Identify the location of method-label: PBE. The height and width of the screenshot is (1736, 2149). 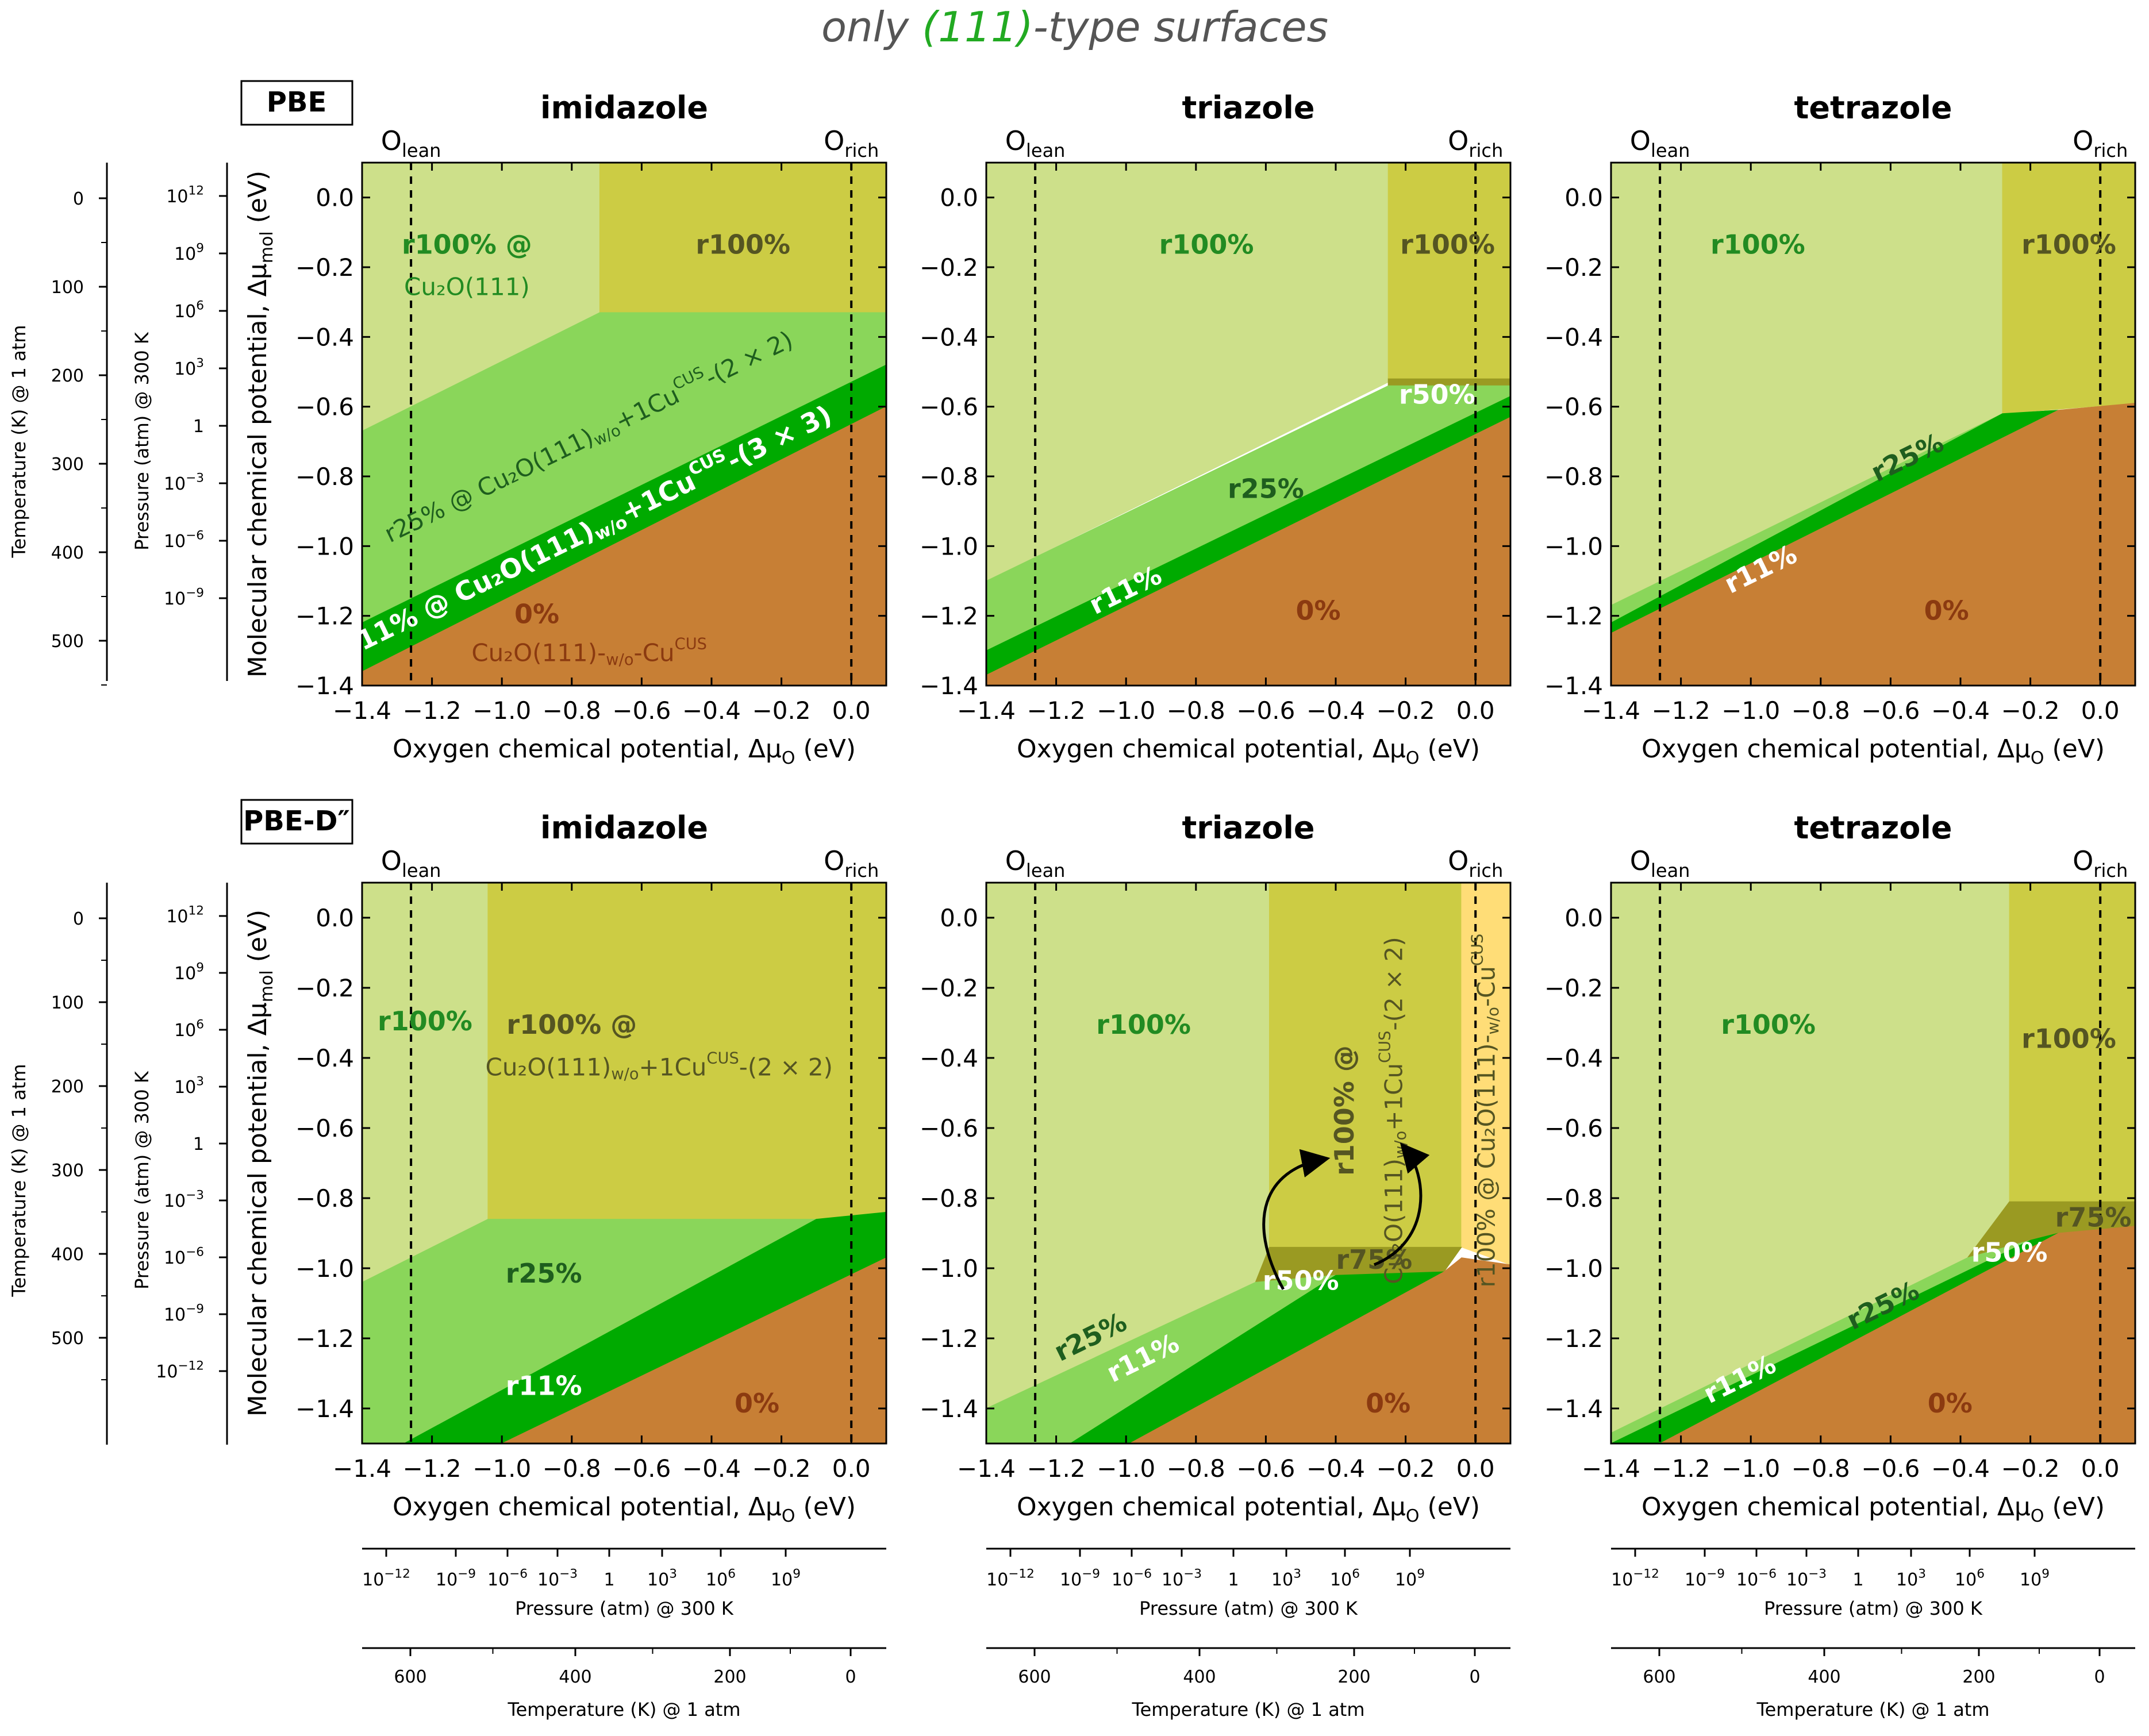
(297, 102).